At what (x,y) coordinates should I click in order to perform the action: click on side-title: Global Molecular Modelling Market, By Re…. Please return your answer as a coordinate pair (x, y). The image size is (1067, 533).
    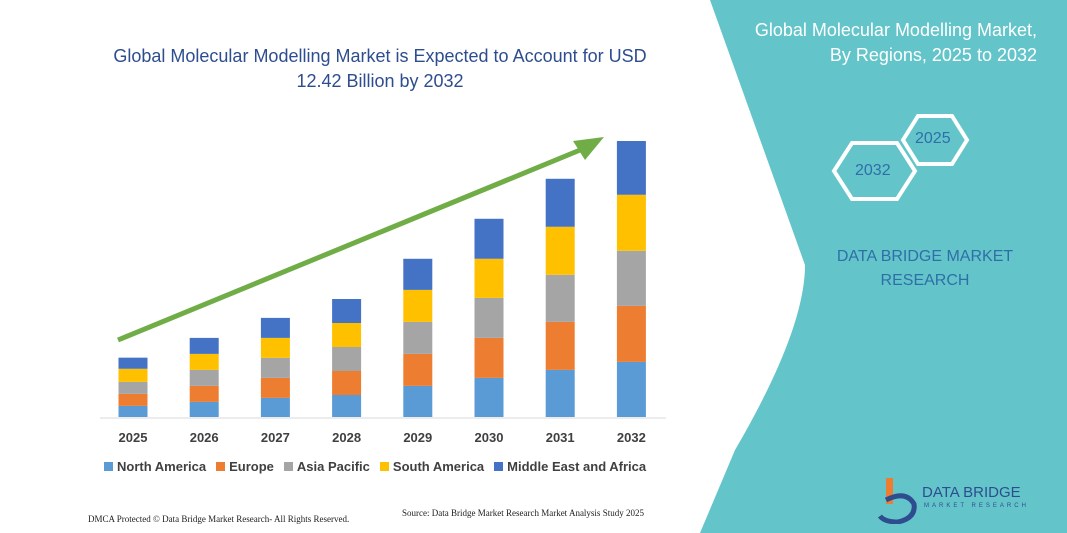
    Looking at the image, I should click on (867, 43).